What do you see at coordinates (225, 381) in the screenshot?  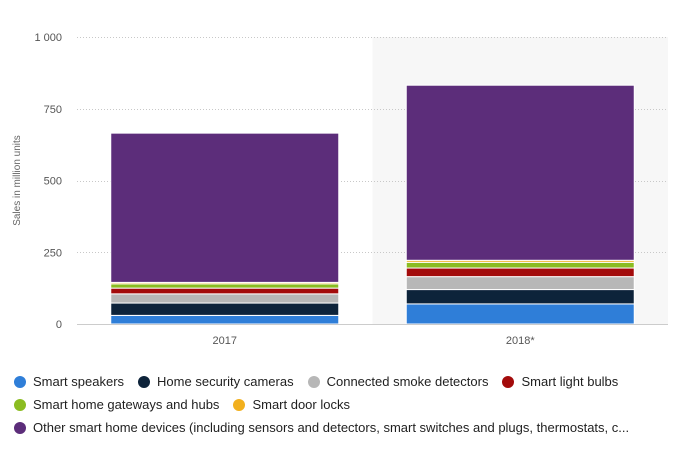 I see `legend-label: Home security cameras` at bounding box center [225, 381].